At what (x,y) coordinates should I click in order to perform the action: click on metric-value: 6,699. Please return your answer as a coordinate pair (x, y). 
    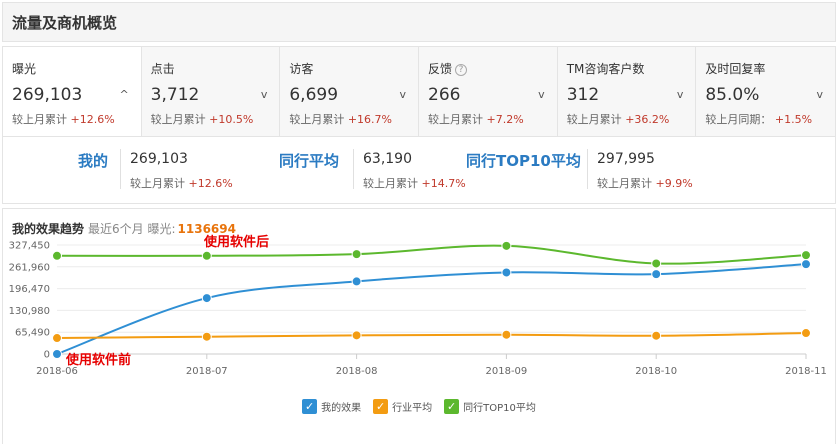
    Looking at the image, I should click on (314, 95).